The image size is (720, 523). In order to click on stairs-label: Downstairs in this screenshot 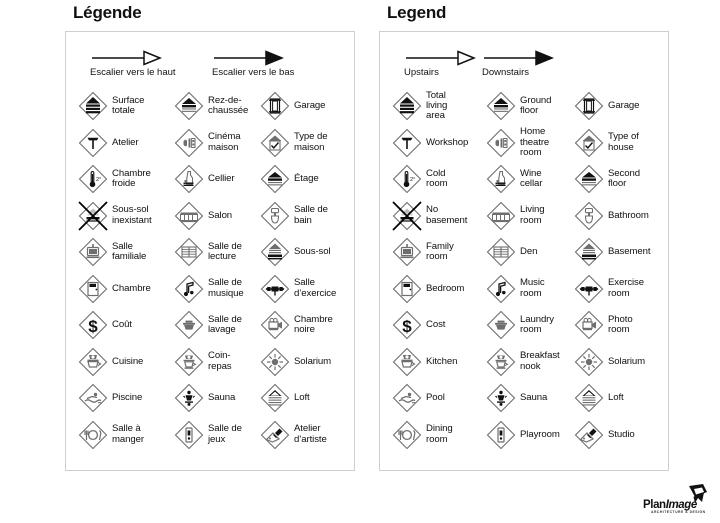, I will do `click(505, 72)`.